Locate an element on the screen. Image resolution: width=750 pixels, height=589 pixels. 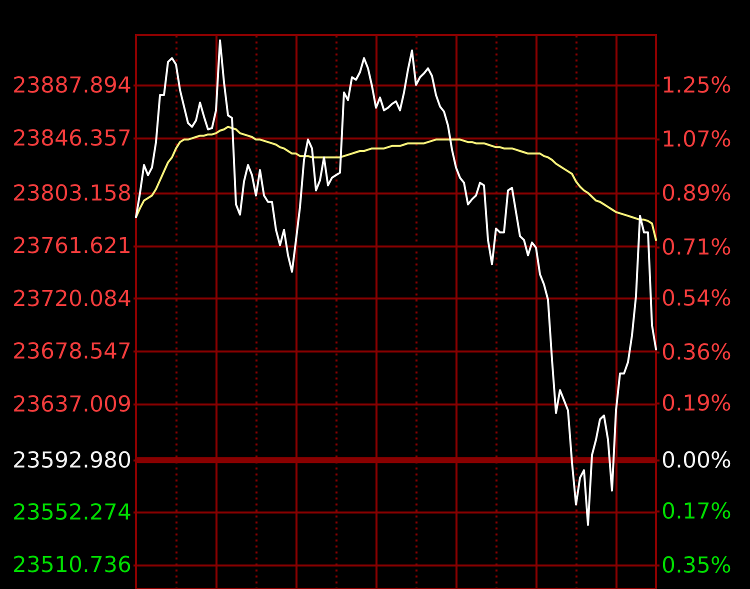
y2-tick-label: 0.89% is located at coordinates (697, 194).